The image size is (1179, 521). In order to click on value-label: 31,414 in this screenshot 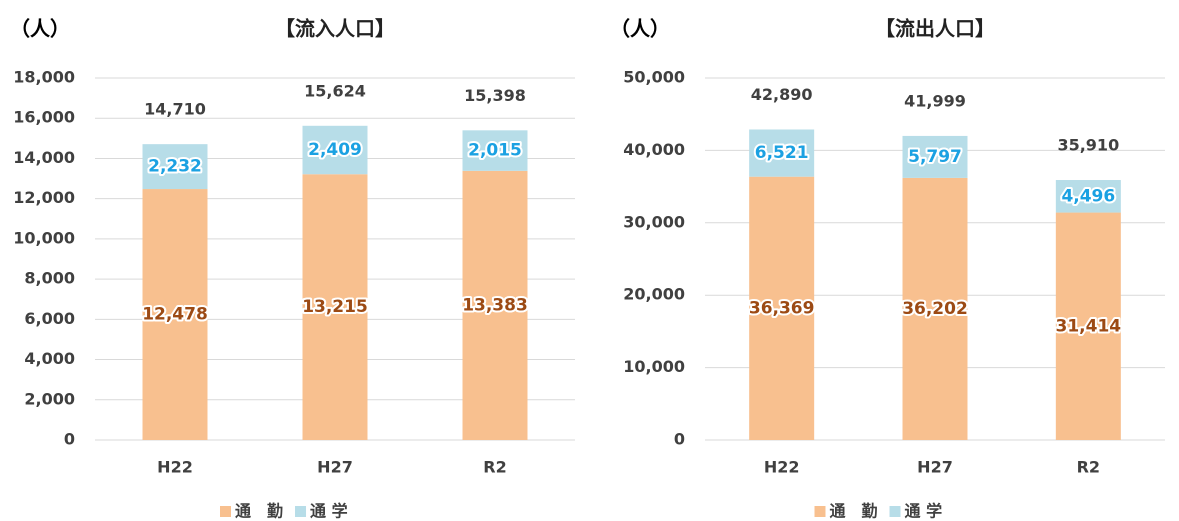, I will do `click(1089, 326)`.